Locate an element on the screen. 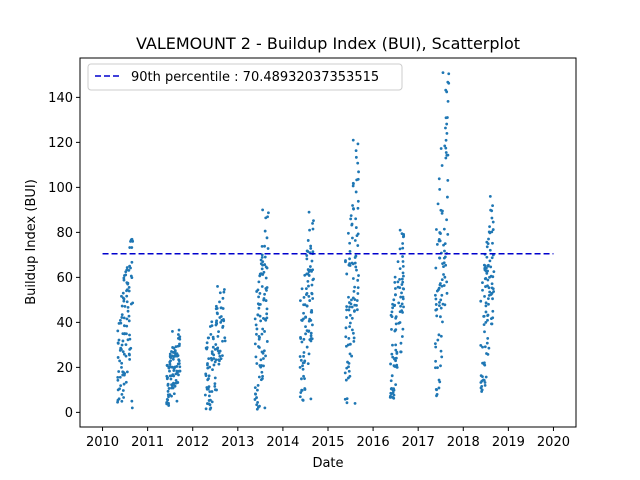 The height and width of the screenshot is (480, 640). x-tick-label: 2020 is located at coordinates (553, 442).